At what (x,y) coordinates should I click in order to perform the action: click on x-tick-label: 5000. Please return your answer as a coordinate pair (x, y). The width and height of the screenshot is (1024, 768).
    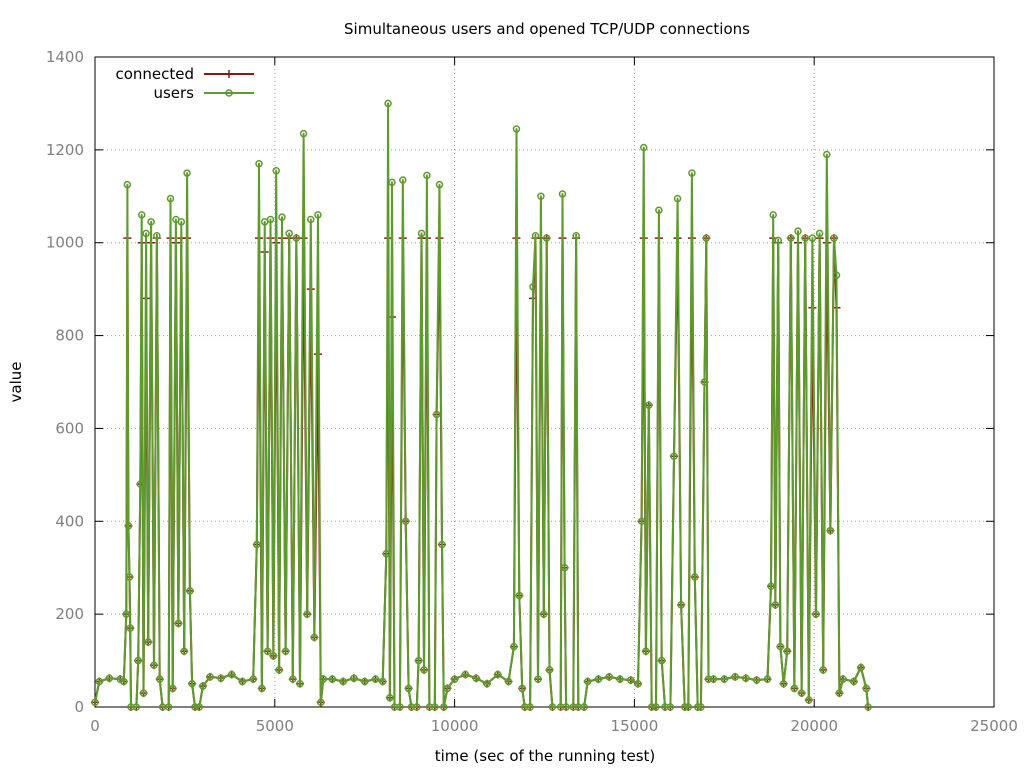
    Looking at the image, I should click on (275, 726).